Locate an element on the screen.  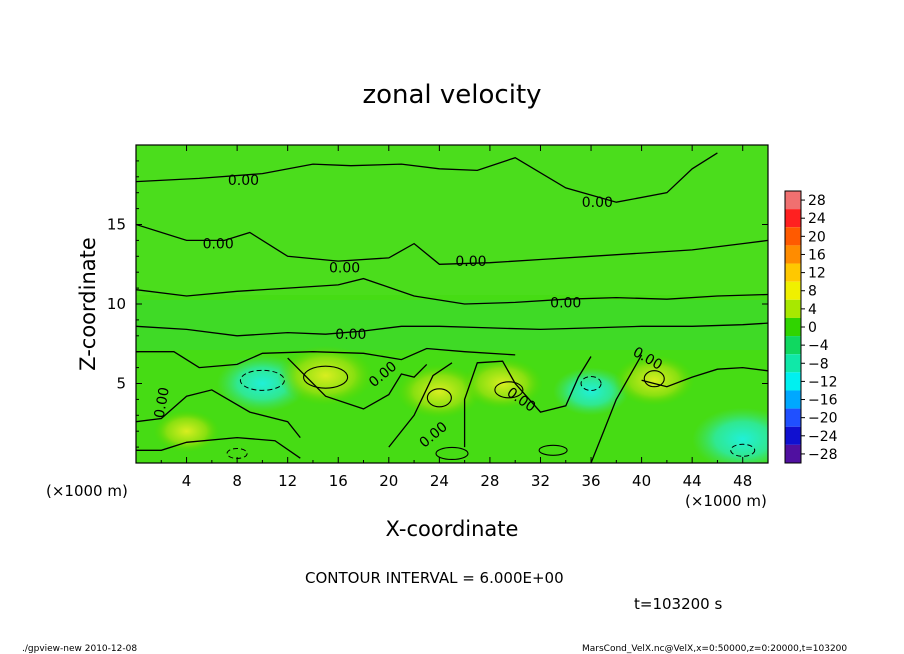
x-tick-label: 12 is located at coordinates (287, 481).